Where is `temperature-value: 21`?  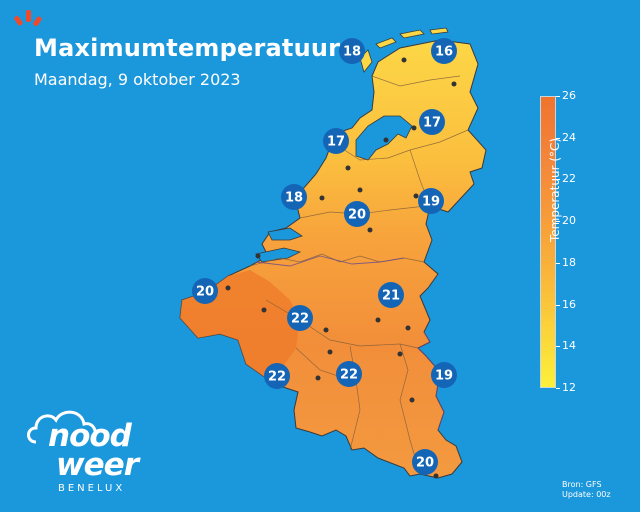 temperature-value: 21 is located at coordinates (391, 296).